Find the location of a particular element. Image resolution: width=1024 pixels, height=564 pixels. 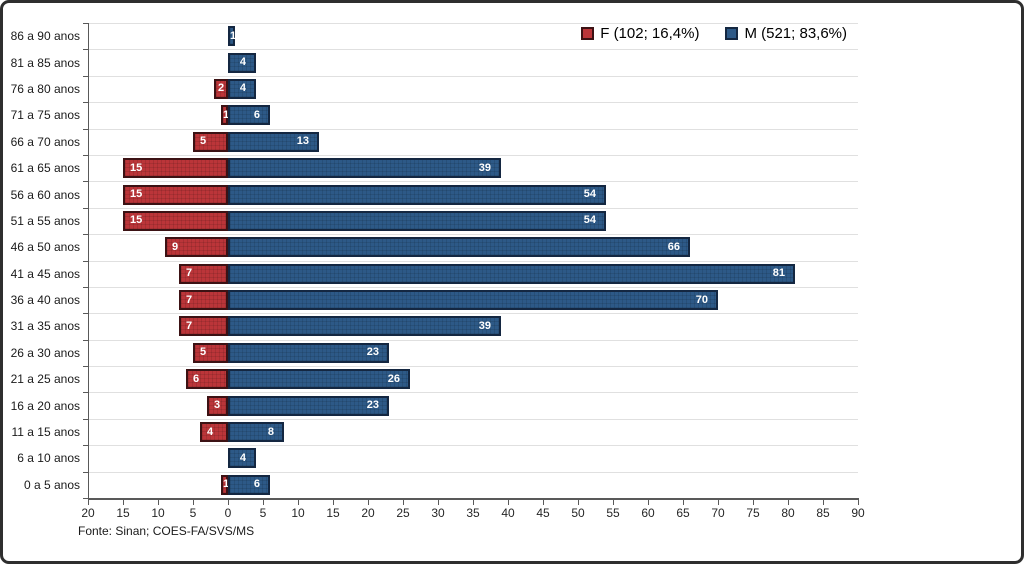

m-bar: 54 is located at coordinates (417, 220).